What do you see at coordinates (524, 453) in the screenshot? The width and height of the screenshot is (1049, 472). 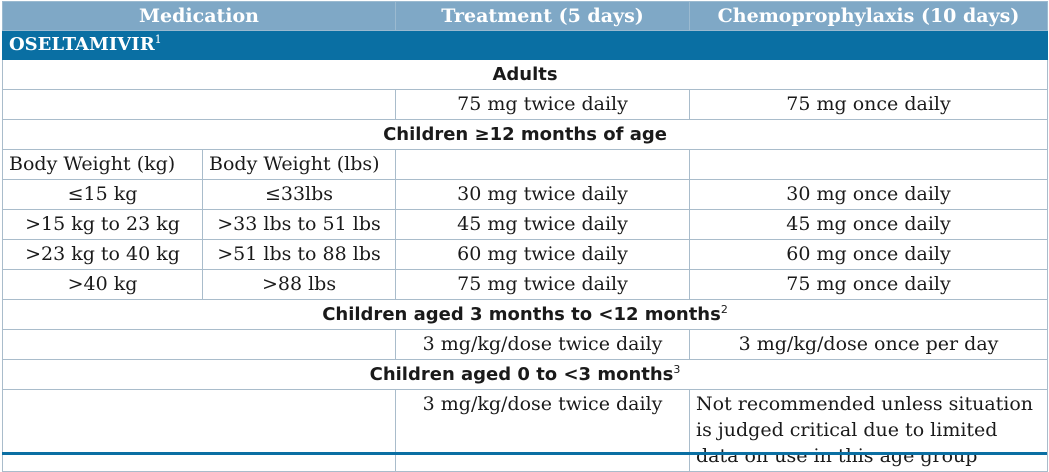 I see `table-bottom-rule` at bounding box center [524, 453].